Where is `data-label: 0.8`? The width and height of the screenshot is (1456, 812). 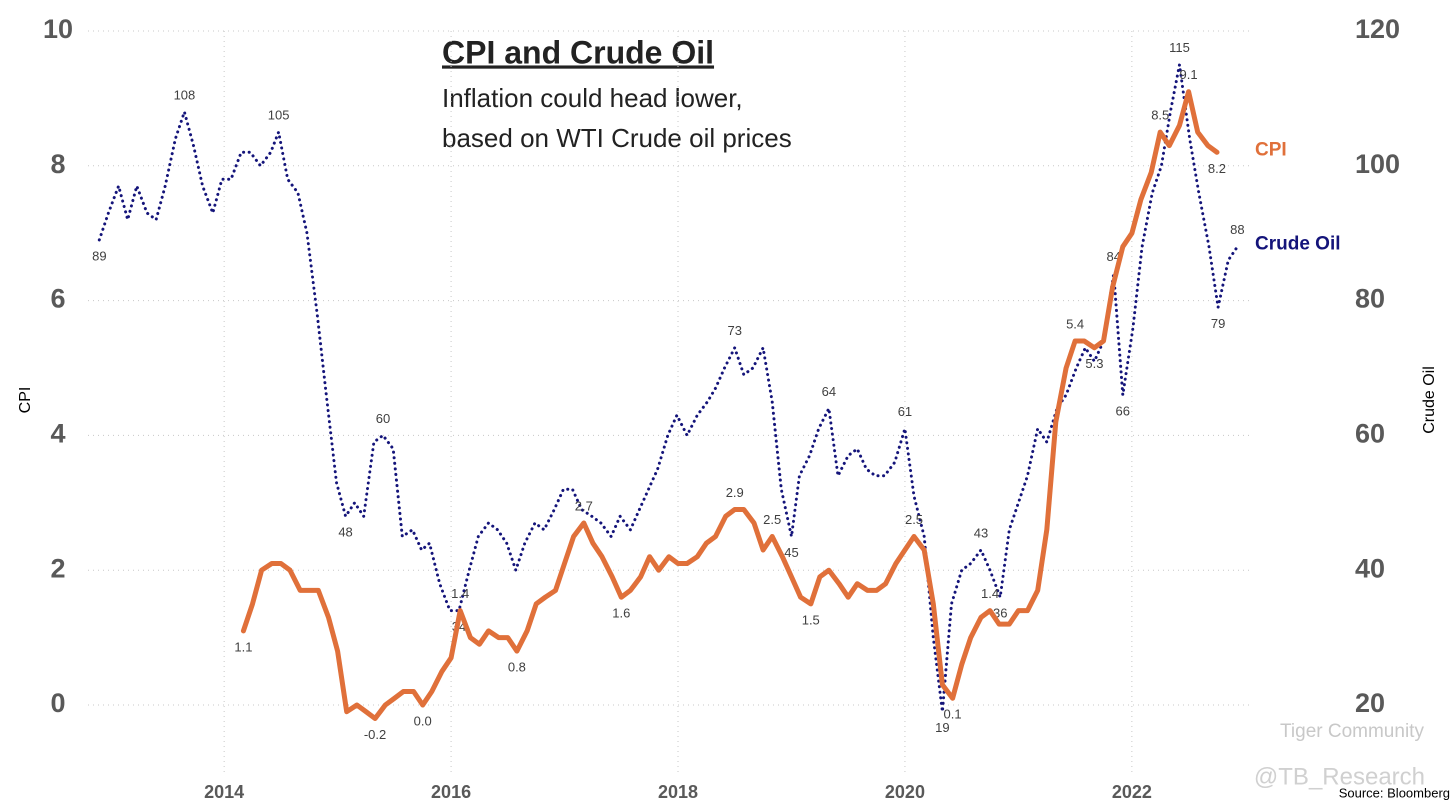
data-label: 0.8 is located at coordinates (517, 667).